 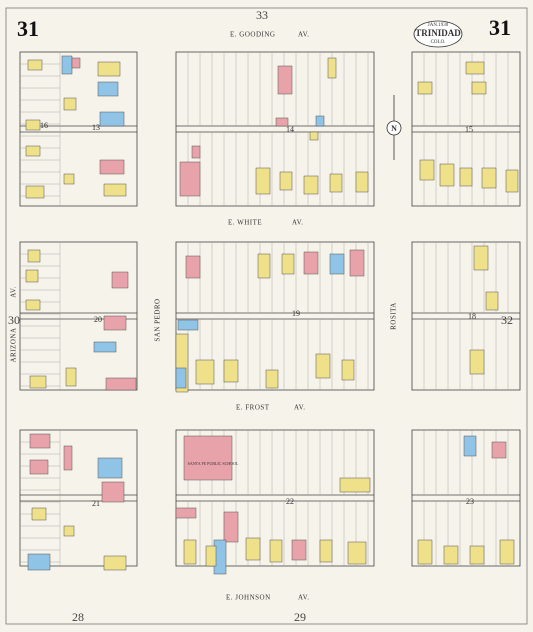 I want to click on adjacent-sheet: 33, so click(x=262, y=15).